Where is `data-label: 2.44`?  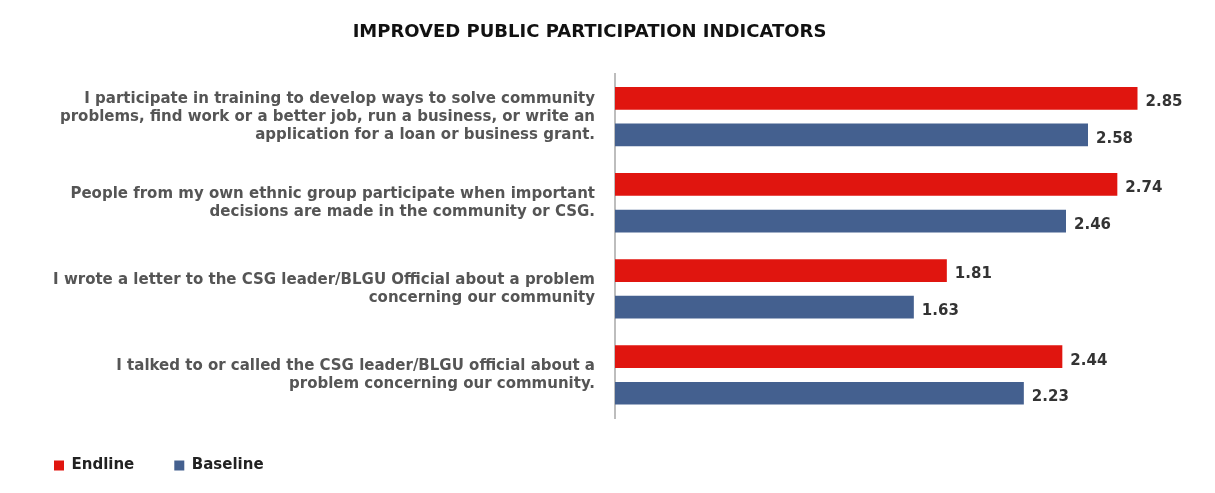 data-label: 2.44 is located at coordinates (1089, 359).